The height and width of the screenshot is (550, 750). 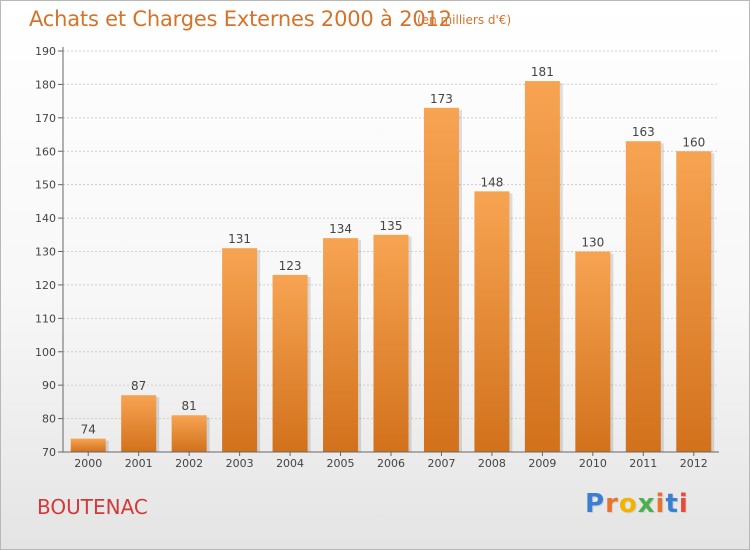 What do you see at coordinates (49, 385) in the screenshot?
I see `y-tick-label: 90` at bounding box center [49, 385].